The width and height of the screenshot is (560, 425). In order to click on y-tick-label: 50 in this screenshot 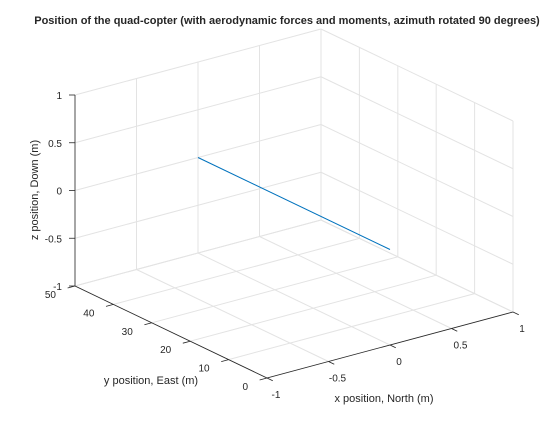, I will do `click(51, 295)`.